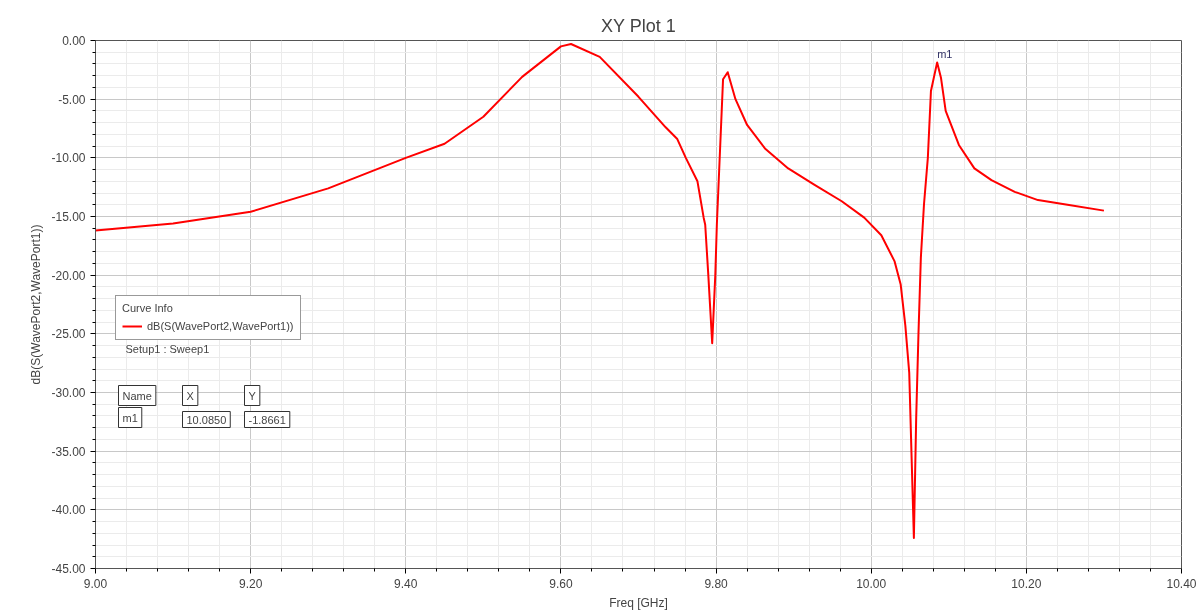 This screenshot has height=612, width=1196. What do you see at coordinates (1181, 583) in the screenshot?
I see `x-tick-label: 10.40` at bounding box center [1181, 583].